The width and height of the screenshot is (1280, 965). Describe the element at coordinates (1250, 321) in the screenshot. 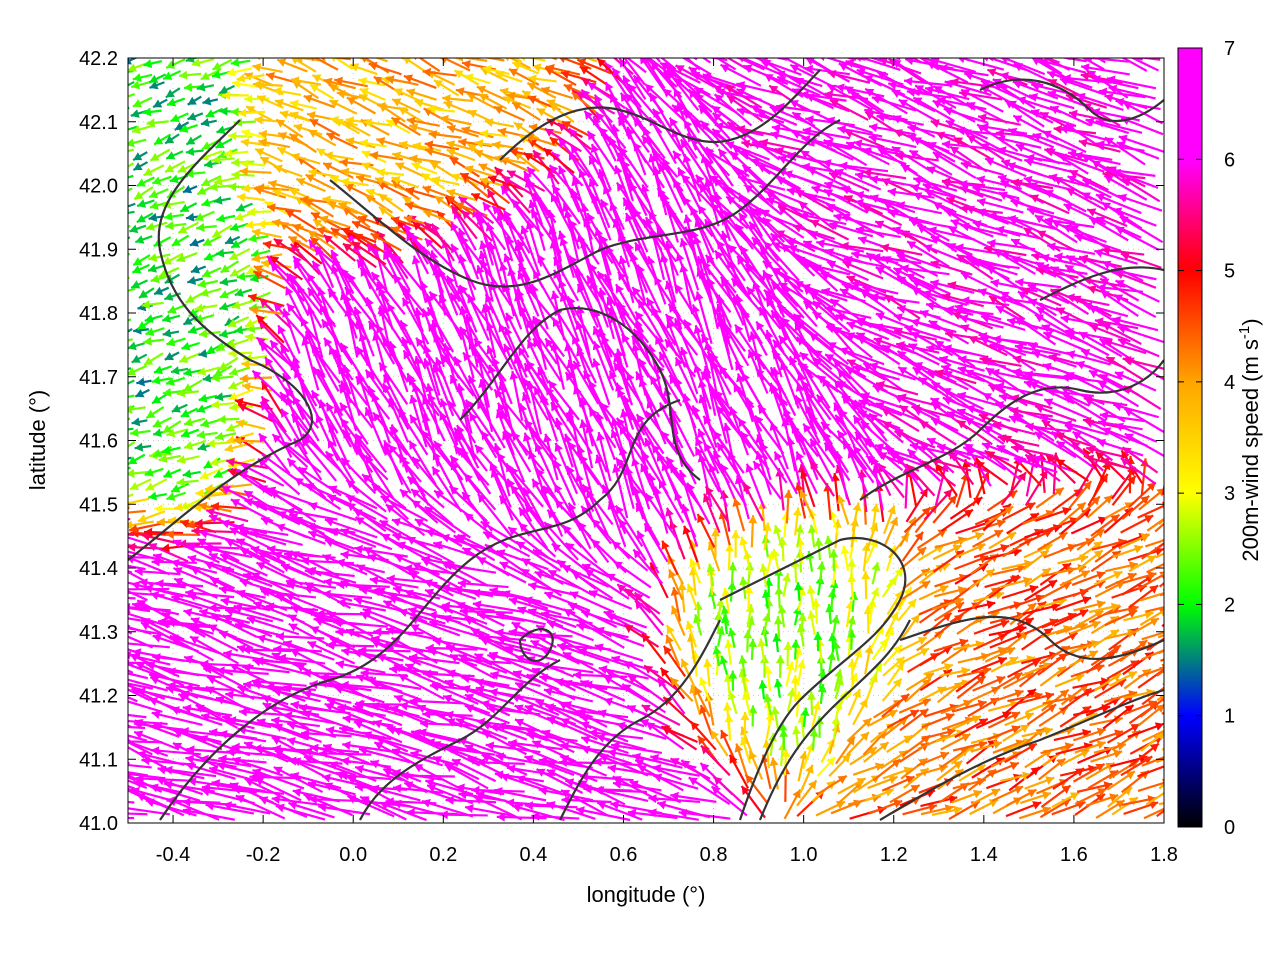

I see `colorbar-label-end: )` at that location.